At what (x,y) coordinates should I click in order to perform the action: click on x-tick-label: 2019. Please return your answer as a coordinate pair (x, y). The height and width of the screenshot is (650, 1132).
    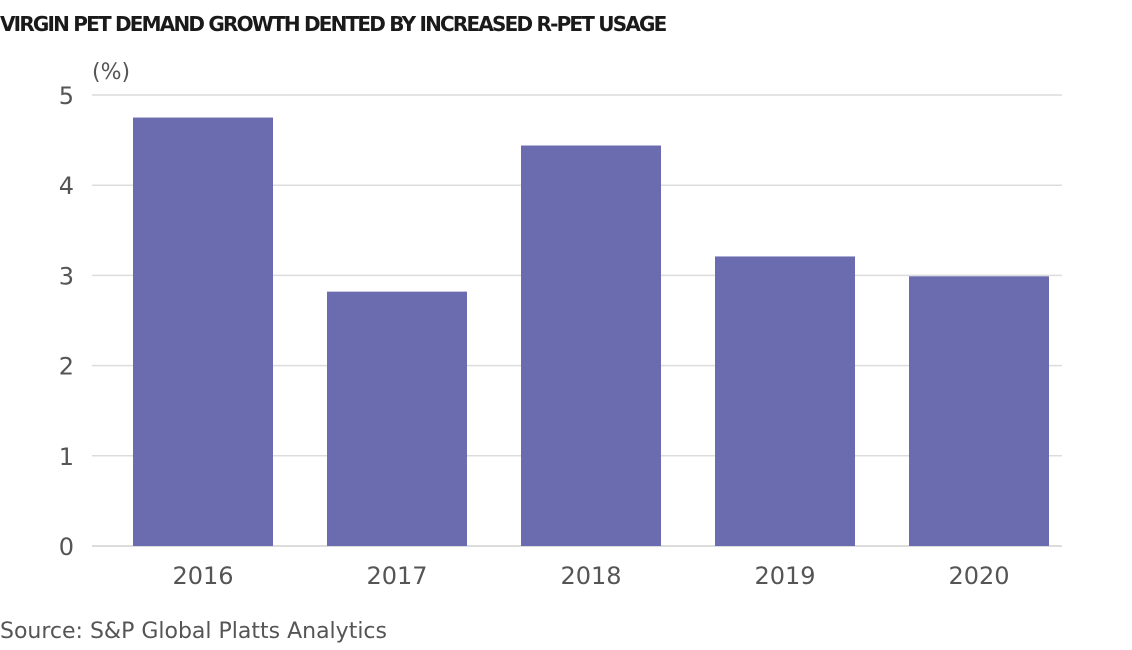
    Looking at the image, I should click on (784, 576).